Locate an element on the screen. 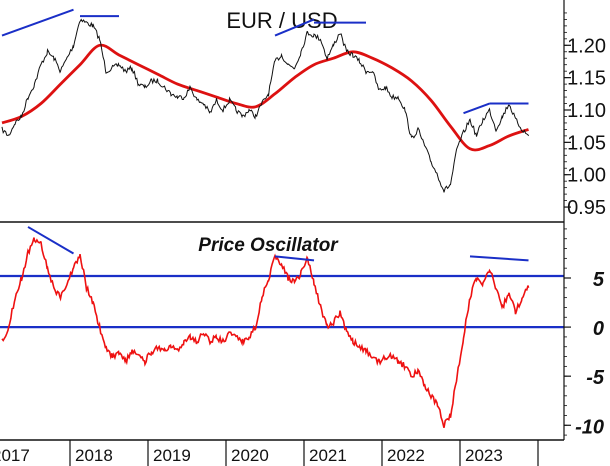 This screenshot has height=466, width=610. price-chart-title: EUR / USD is located at coordinates (281, 20).